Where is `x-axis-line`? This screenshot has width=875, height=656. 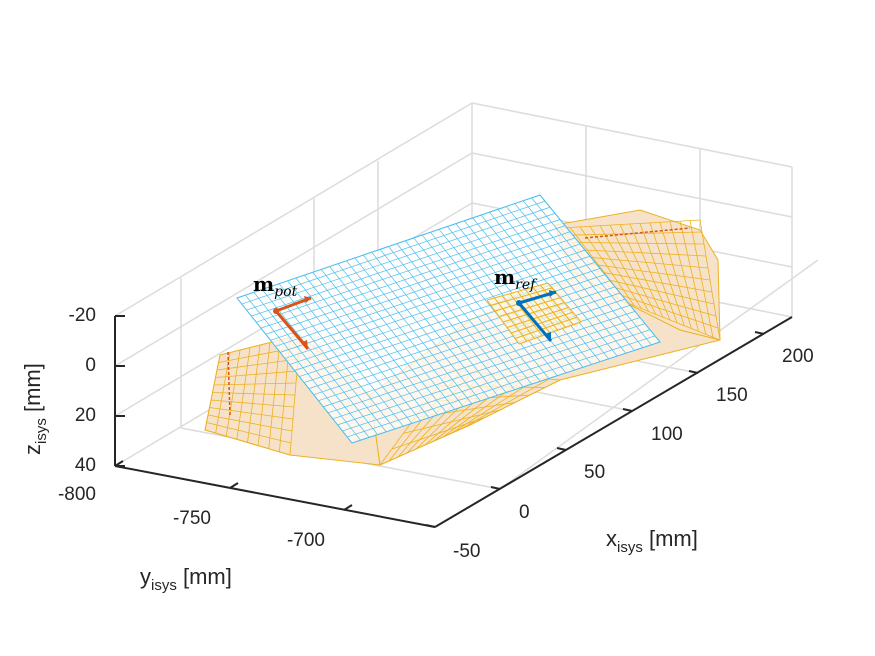
x-axis-line is located at coordinates (613, 422).